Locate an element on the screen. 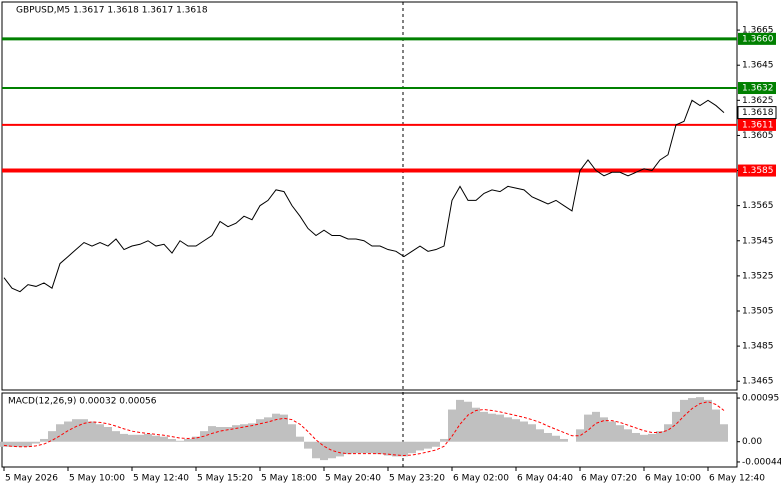  x-tick-label: 6 May 12:40 is located at coordinates (737, 479).